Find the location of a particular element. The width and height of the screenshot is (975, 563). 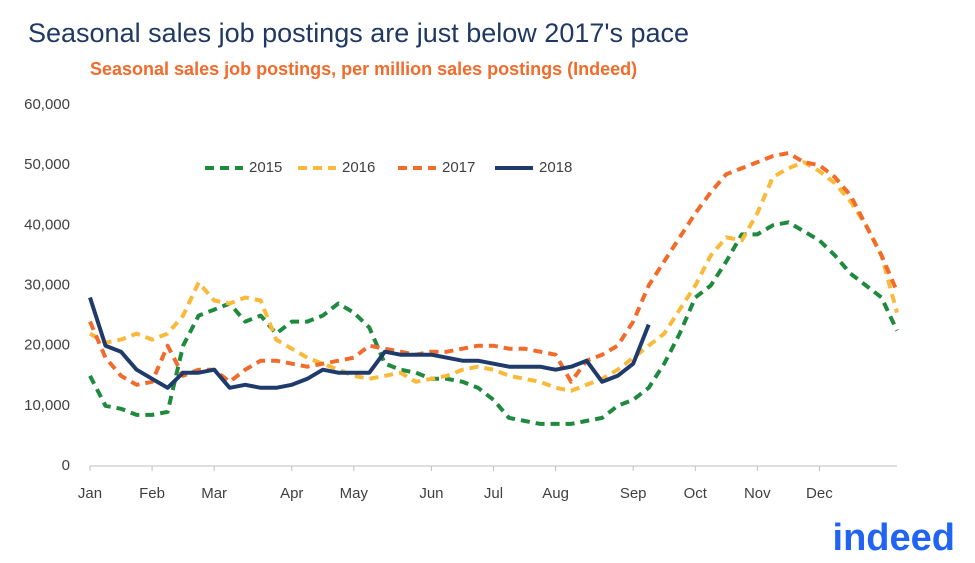

x-tick-label: Nov is located at coordinates (757, 493).